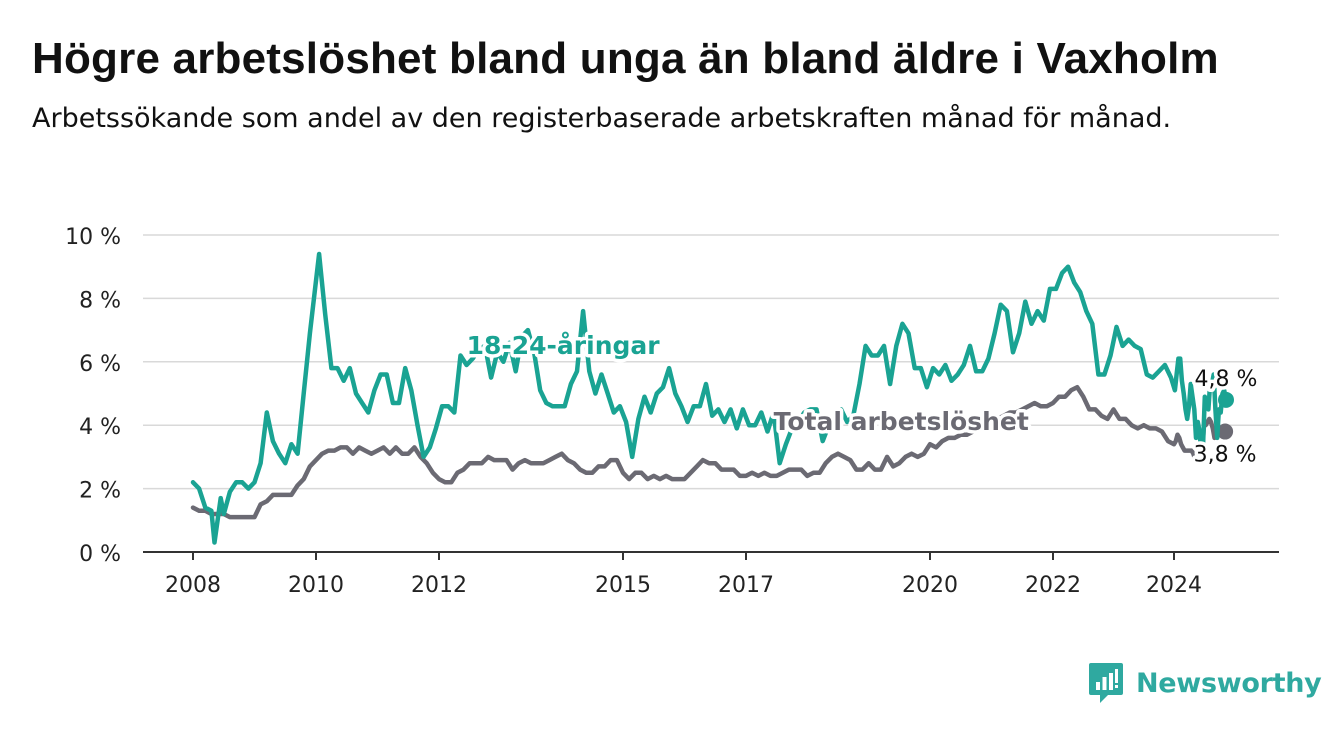 This screenshot has height=734, width=1340. I want to click on series-label-halo: 18-24-åringar, so click(564, 345).